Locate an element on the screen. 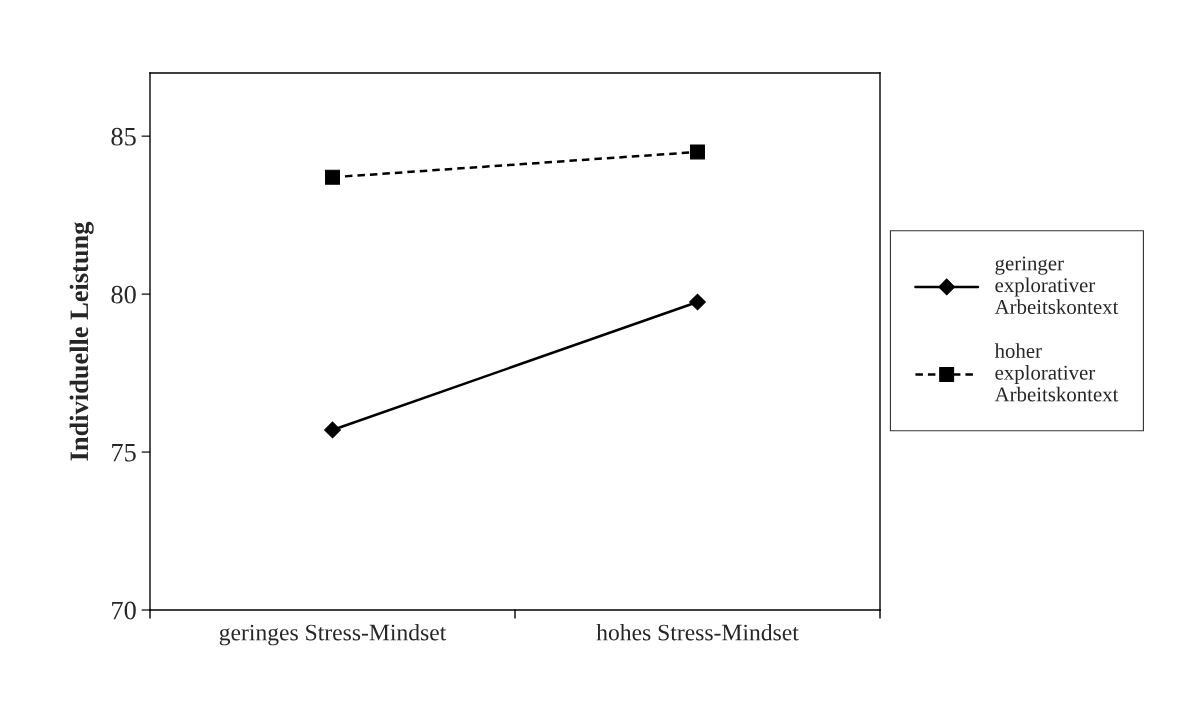 The height and width of the screenshot is (710, 1196). legend-label: geringer explorativer Arbeitskontext is located at coordinates (1056, 285).